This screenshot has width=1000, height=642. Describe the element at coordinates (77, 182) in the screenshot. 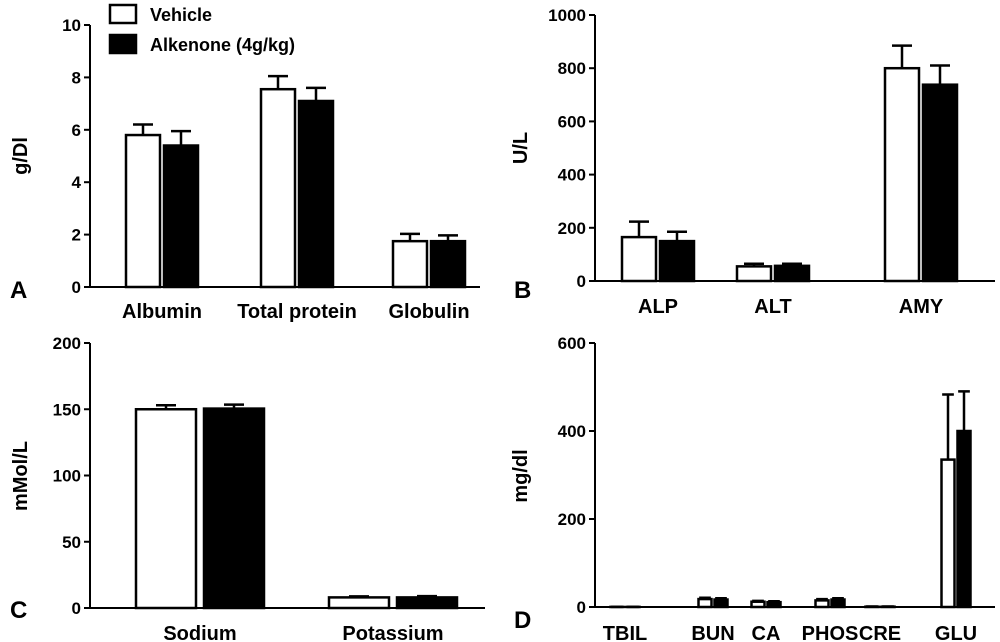

I see `panel-a-ytick-label: 4` at that location.